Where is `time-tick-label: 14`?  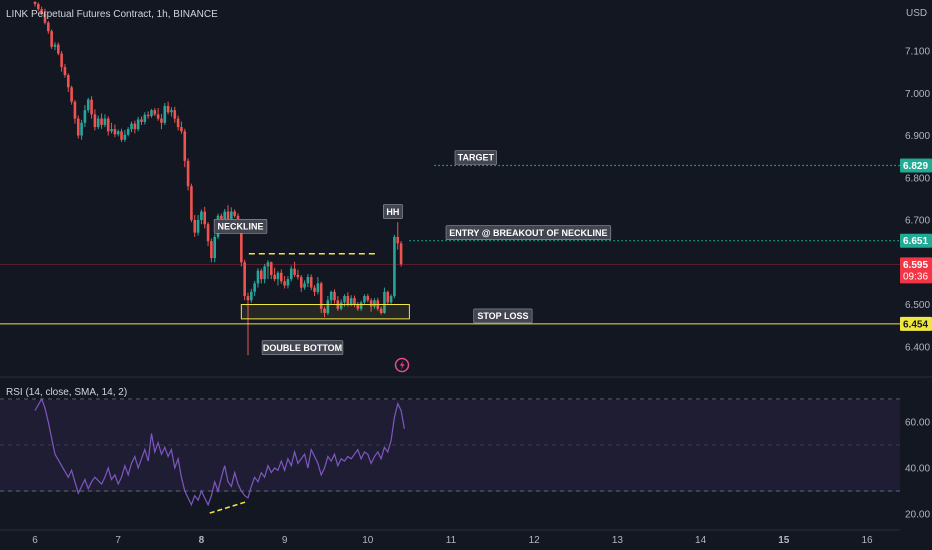
time-tick-label: 14 is located at coordinates (701, 540).